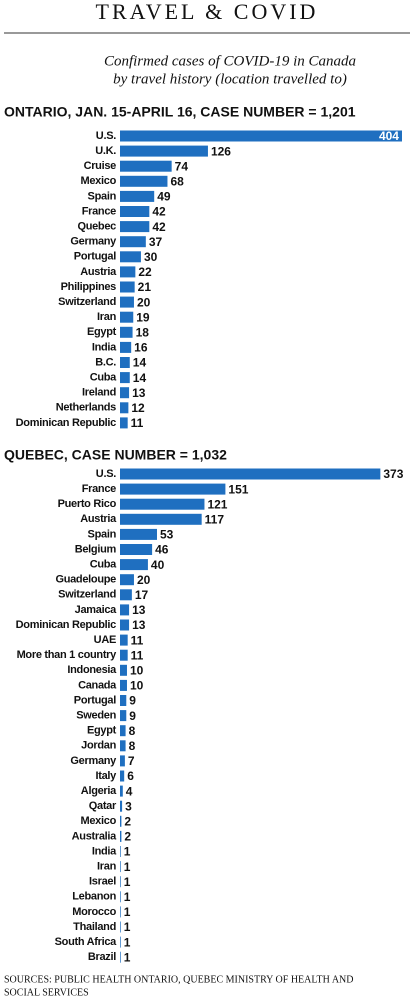 This screenshot has width=414, height=1002. Describe the element at coordinates (99, 393) in the screenshot. I see `category-label: Ireland` at that location.